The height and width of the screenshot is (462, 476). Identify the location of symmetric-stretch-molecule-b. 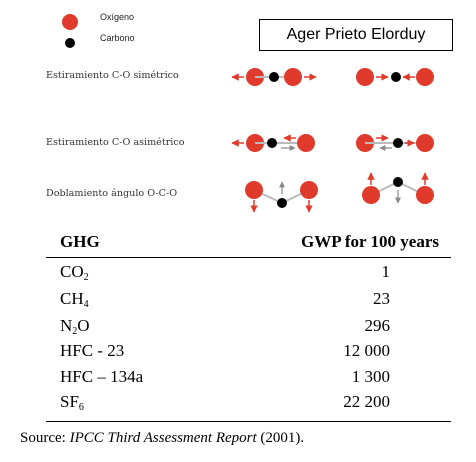
(395, 77).